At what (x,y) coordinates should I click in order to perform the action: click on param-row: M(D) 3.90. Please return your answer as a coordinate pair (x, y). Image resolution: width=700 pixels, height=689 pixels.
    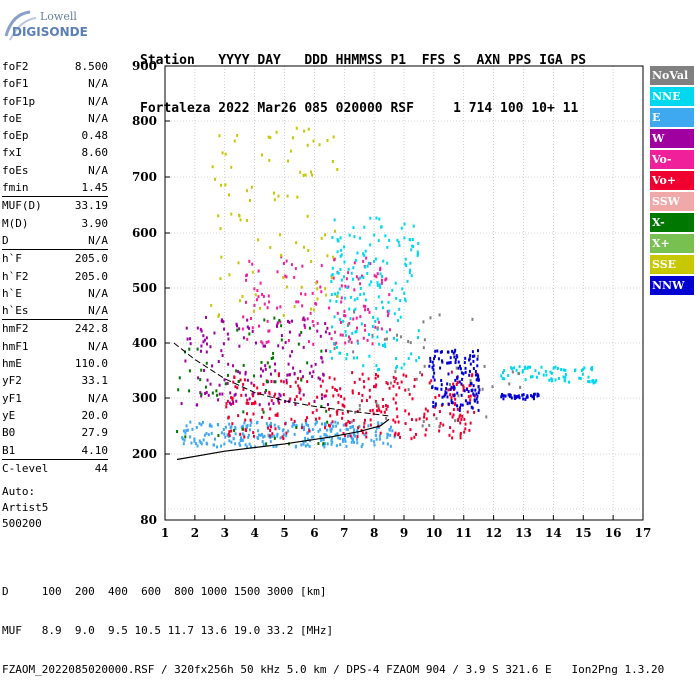
    Looking at the image, I should click on (55, 223).